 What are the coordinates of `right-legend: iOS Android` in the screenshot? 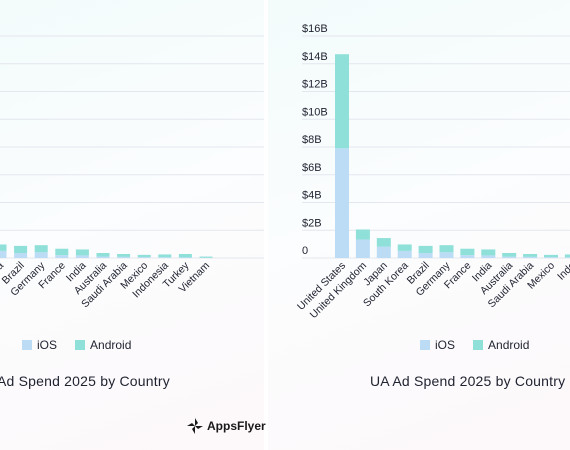 It's located at (483, 345).